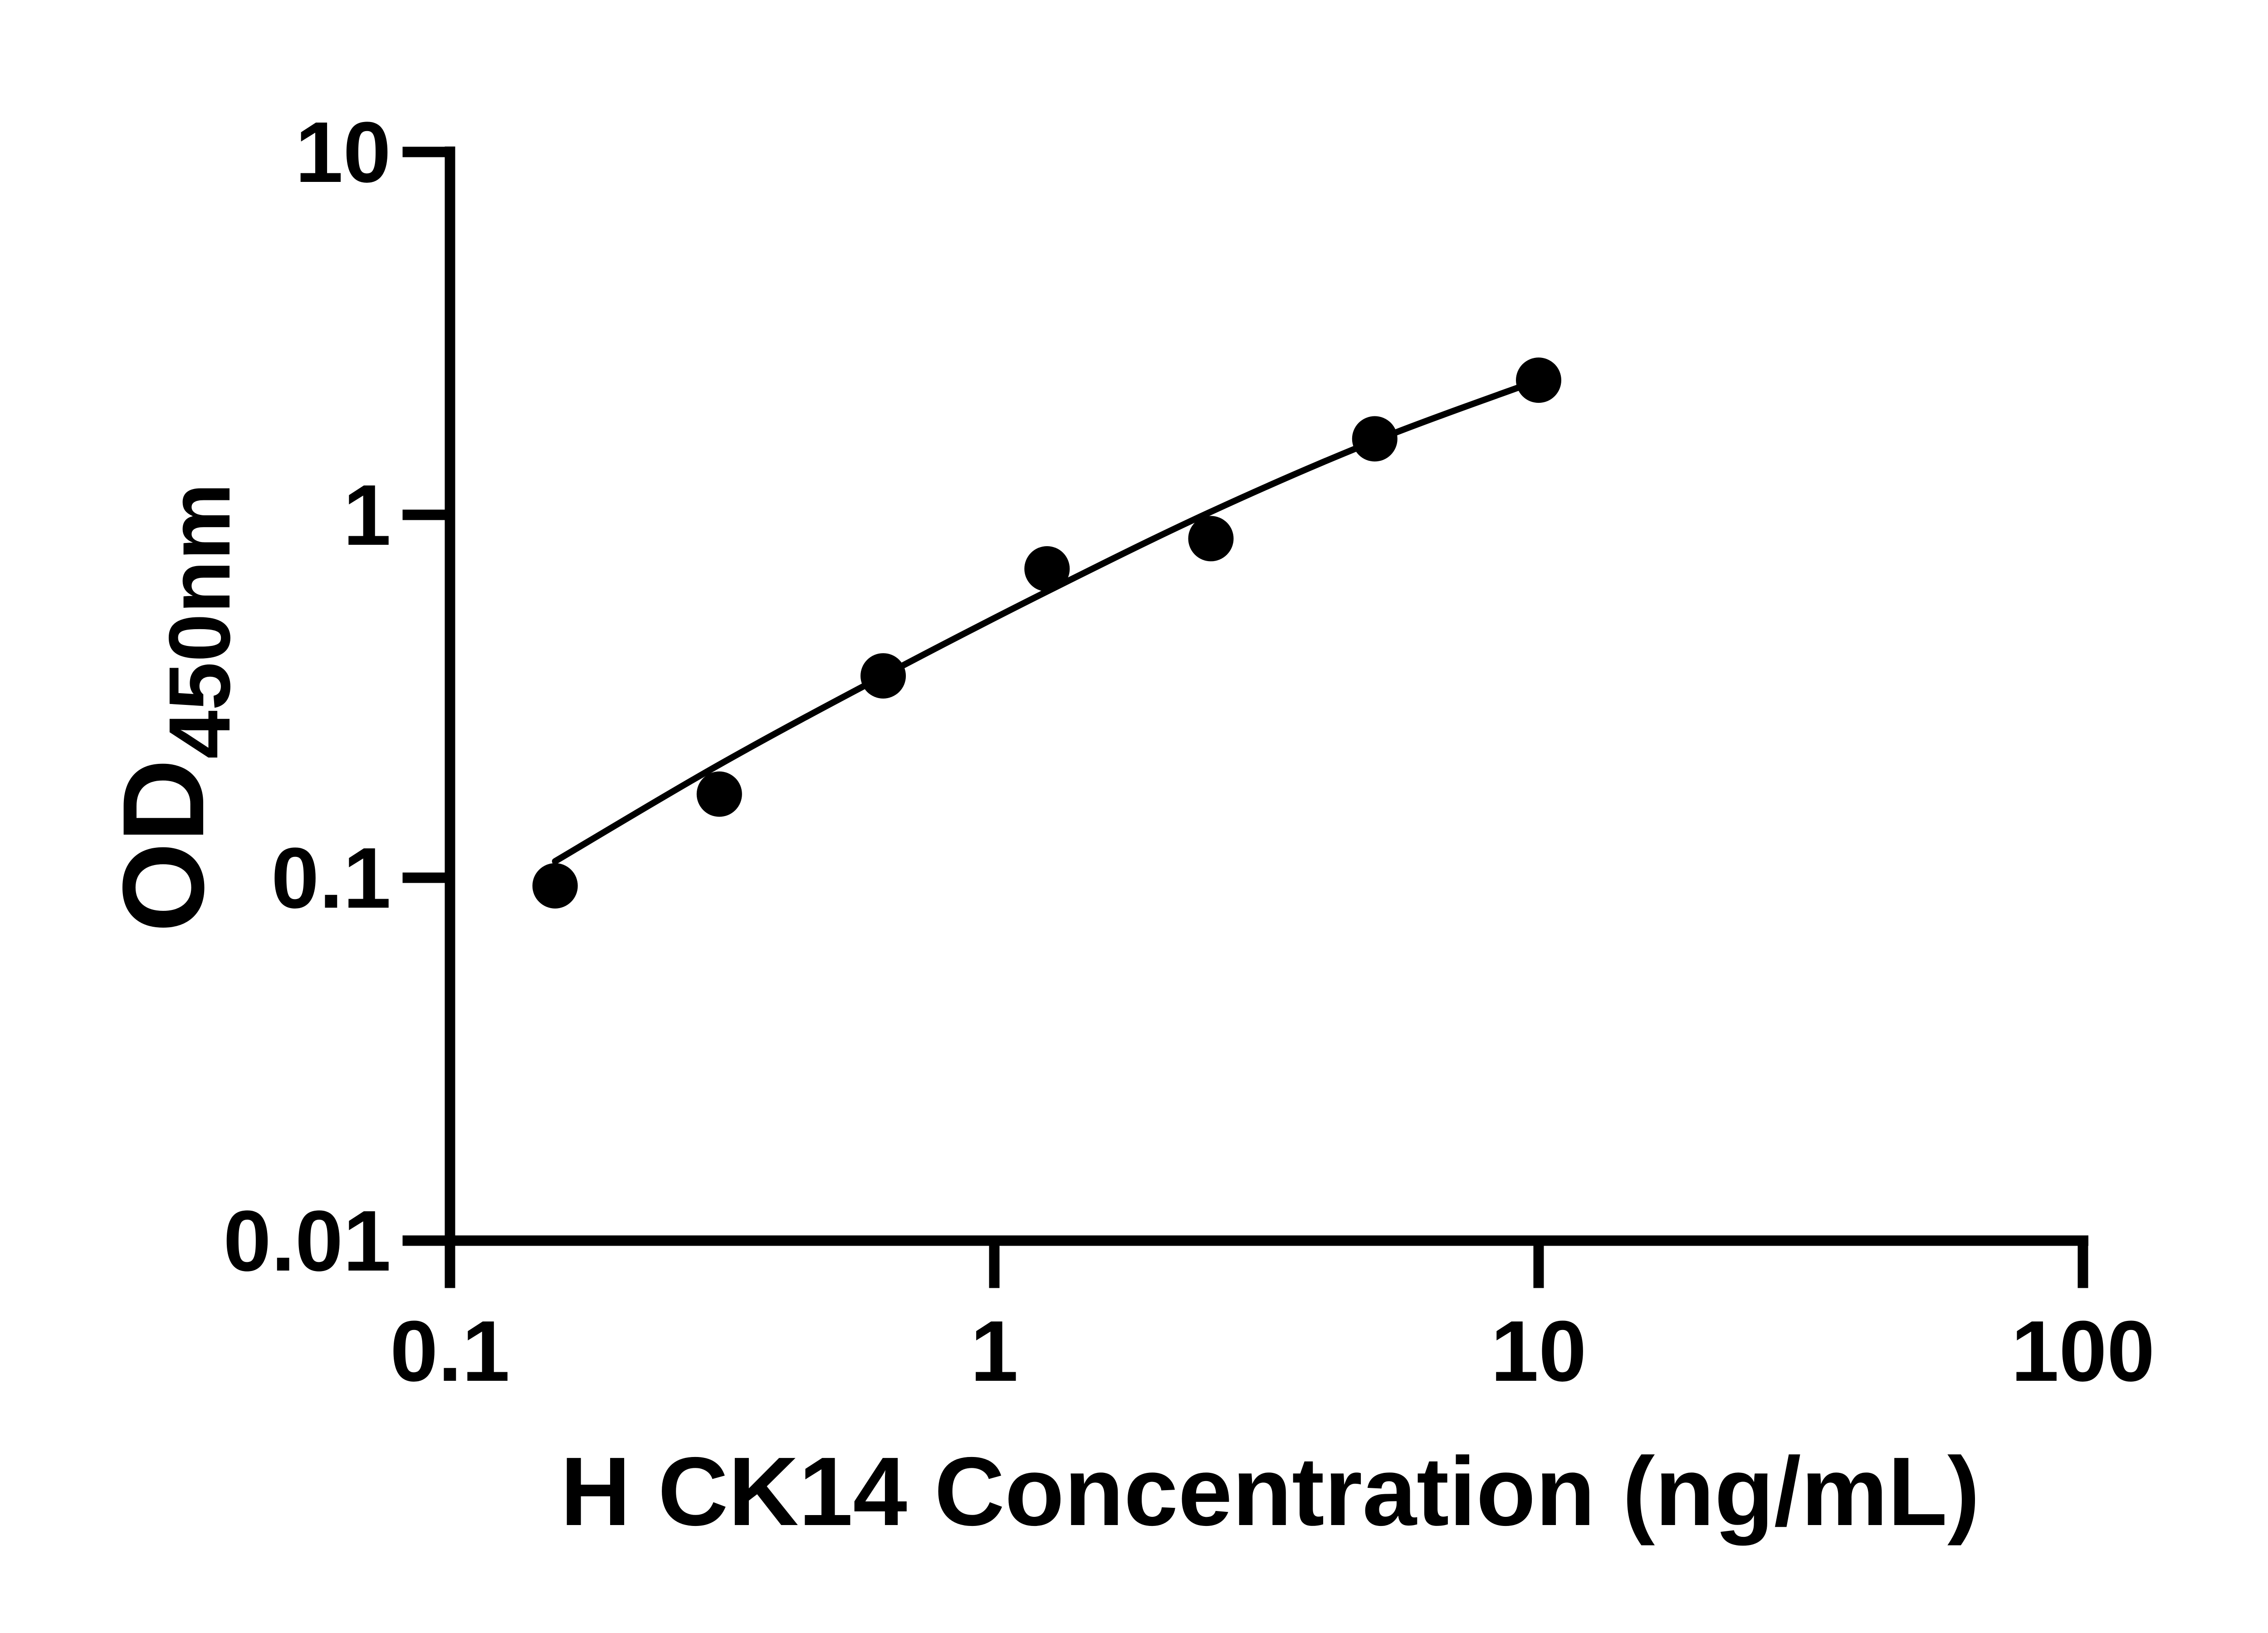 The image size is (2268, 1633). I want to click on x-tick-label: 100, so click(2083, 1351).